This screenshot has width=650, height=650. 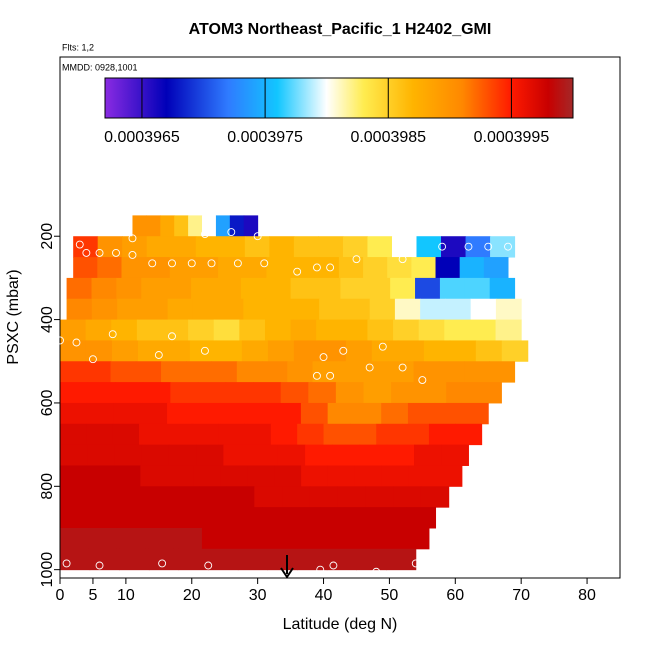 What do you see at coordinates (92, 595) in the screenshot?
I see `x-tick-label: 5` at bounding box center [92, 595].